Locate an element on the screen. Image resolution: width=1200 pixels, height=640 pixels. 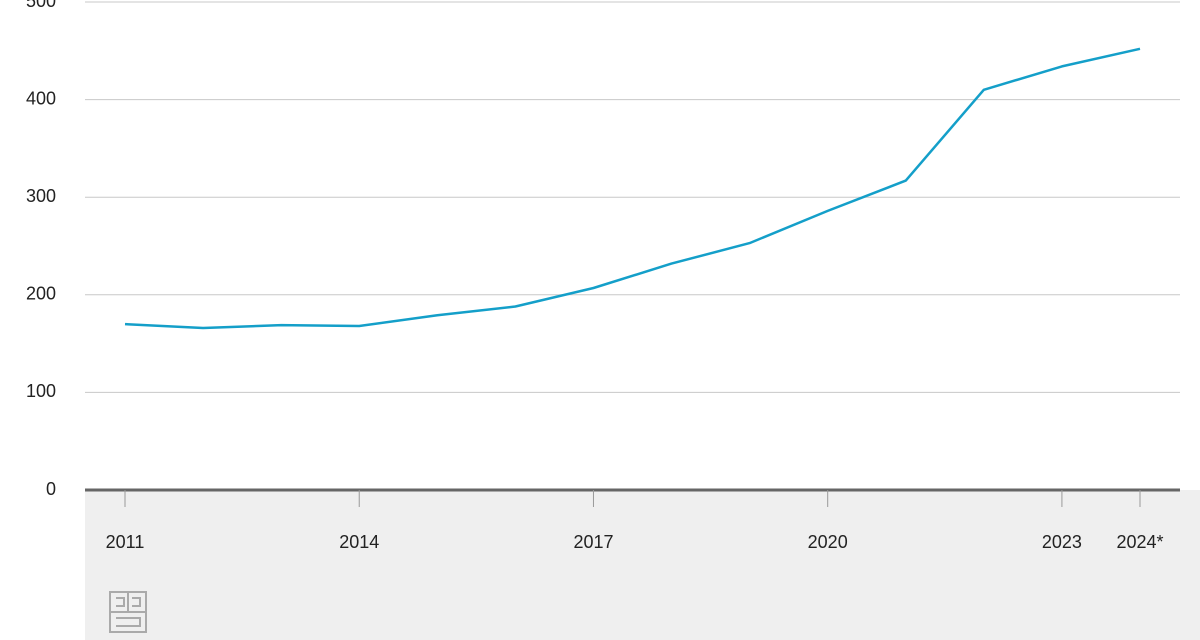
logo is located at coordinates (128, 612).